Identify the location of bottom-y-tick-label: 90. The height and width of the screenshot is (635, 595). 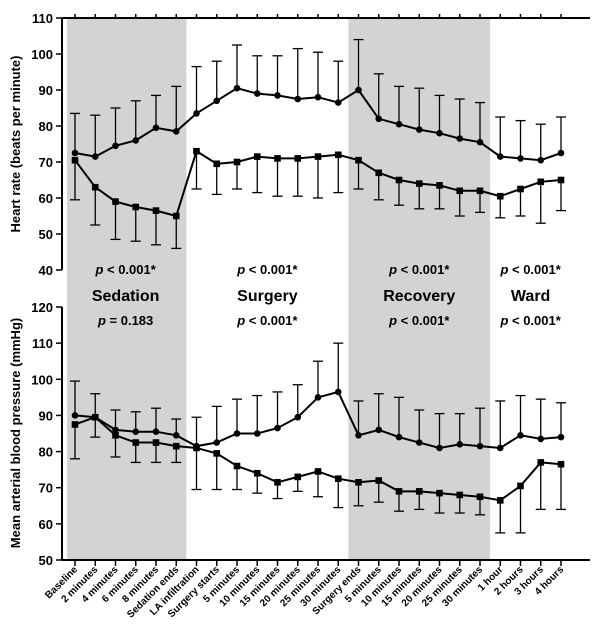
(46, 415).